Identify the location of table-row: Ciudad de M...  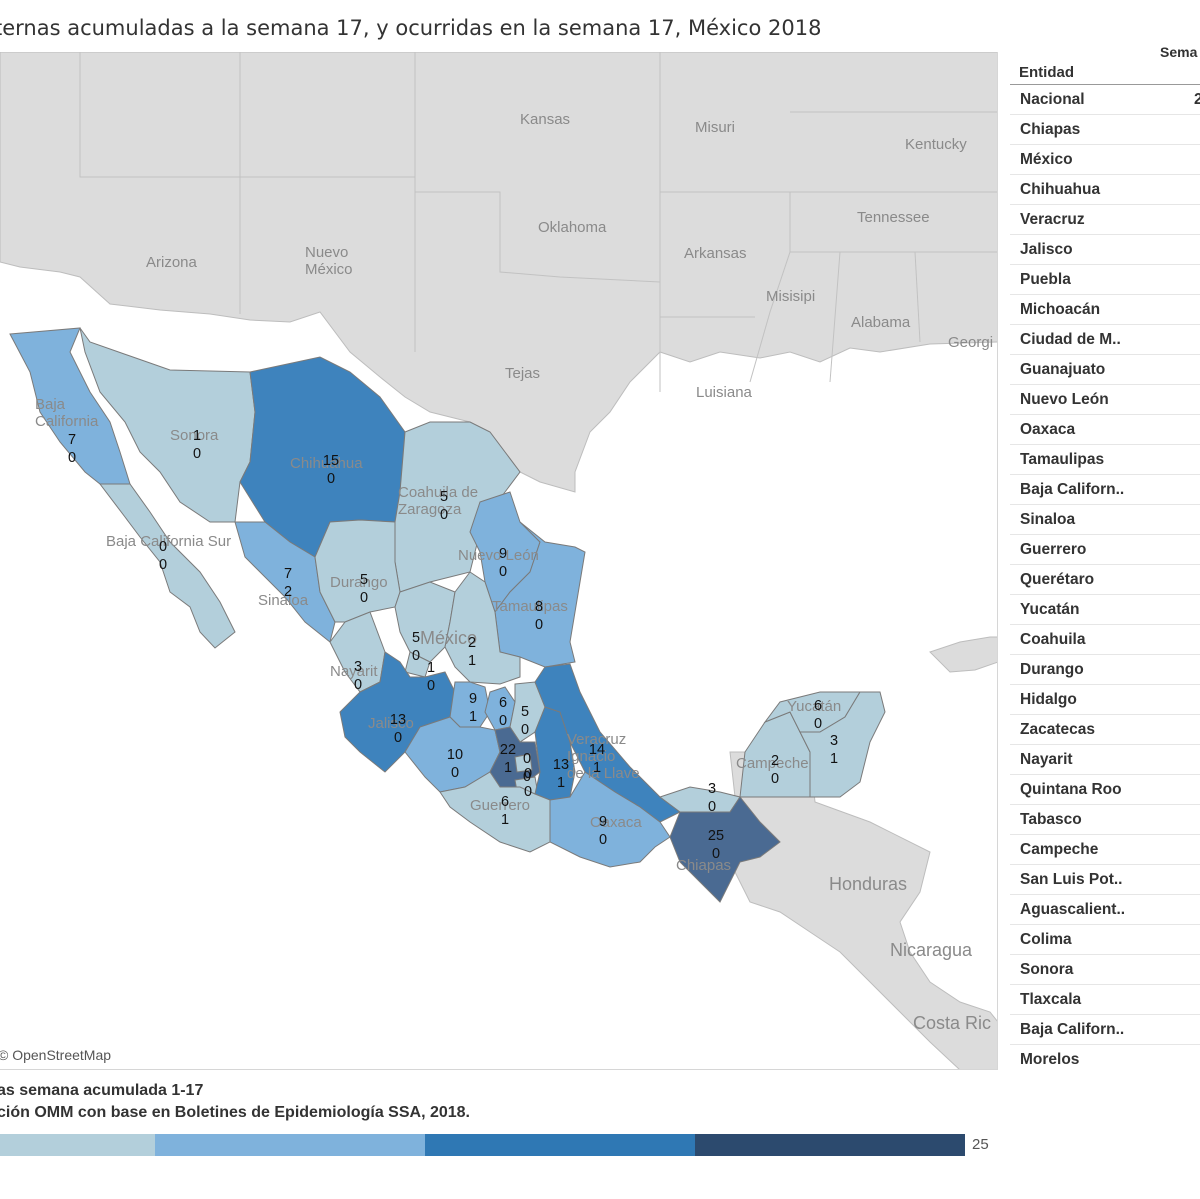
(1105, 339).